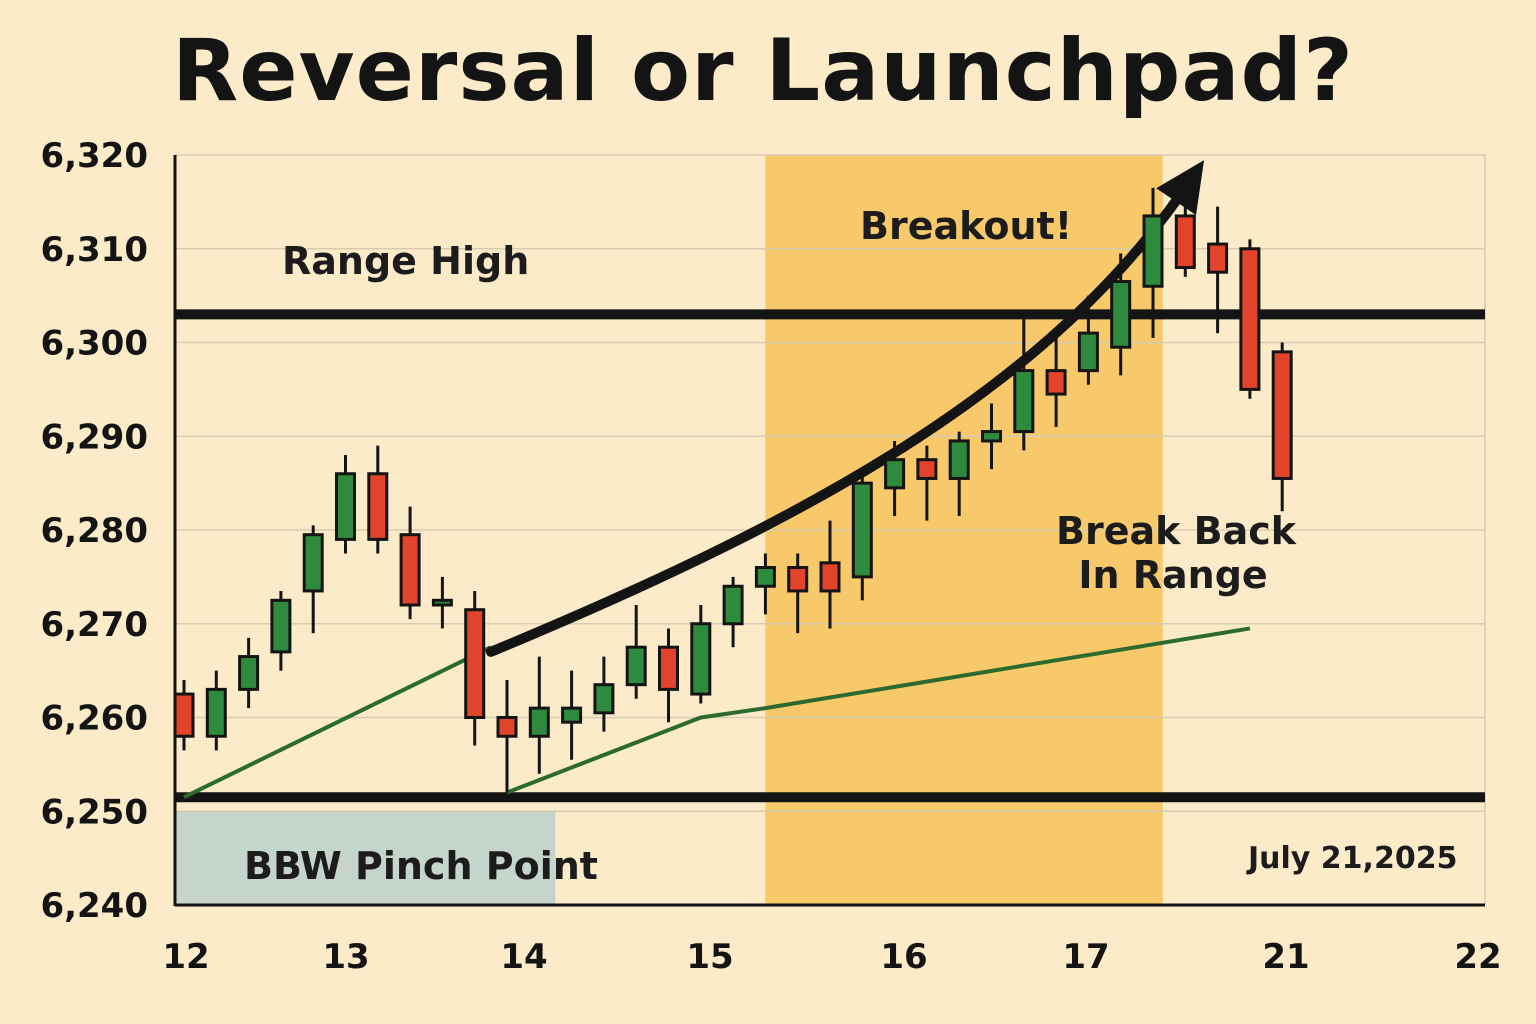 The image size is (1536, 1024). Describe the element at coordinates (94, 437) in the screenshot. I see `y-tick-label: 6,290` at that location.